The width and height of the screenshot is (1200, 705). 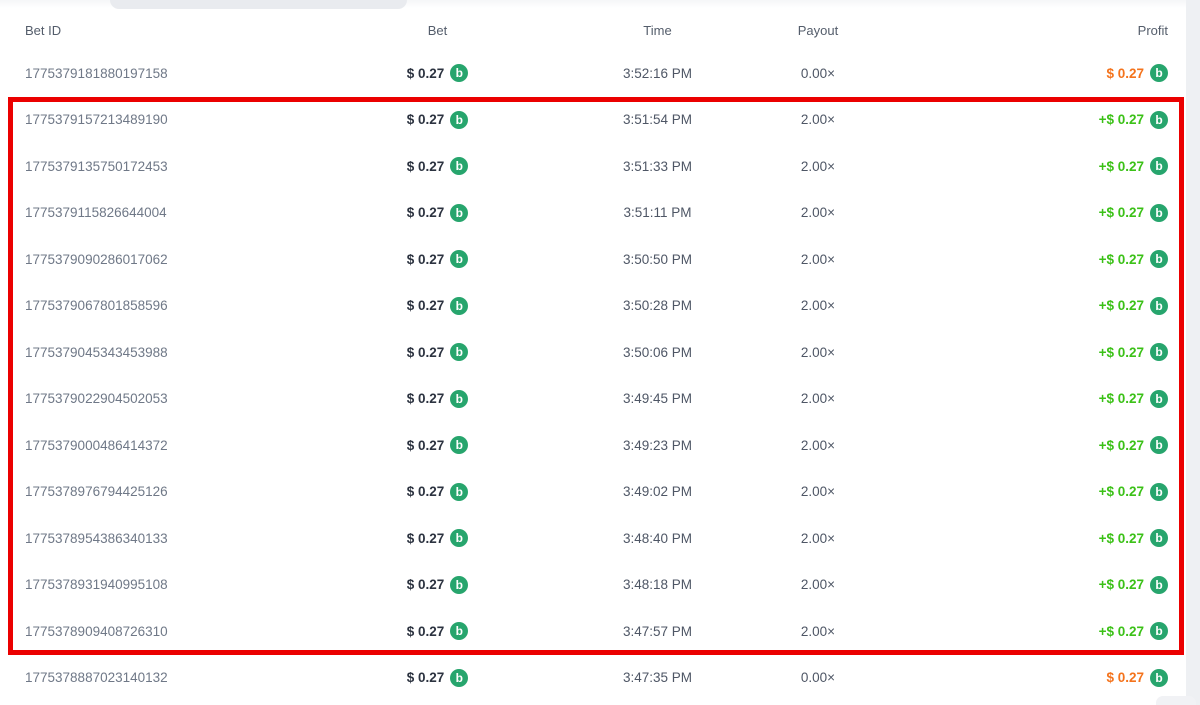 I want to click on bet-time-value: 3:51:33 PM, so click(x=657, y=166).